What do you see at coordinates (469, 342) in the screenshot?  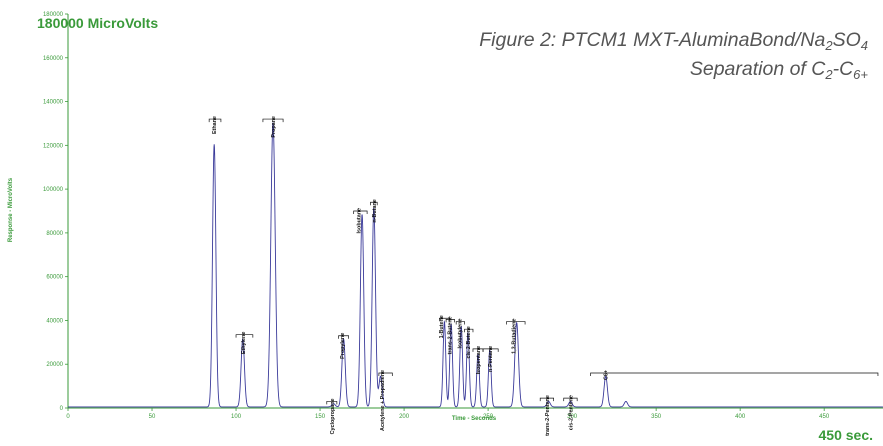 I see `peak-label: cis-2-Butene` at bounding box center [469, 342].